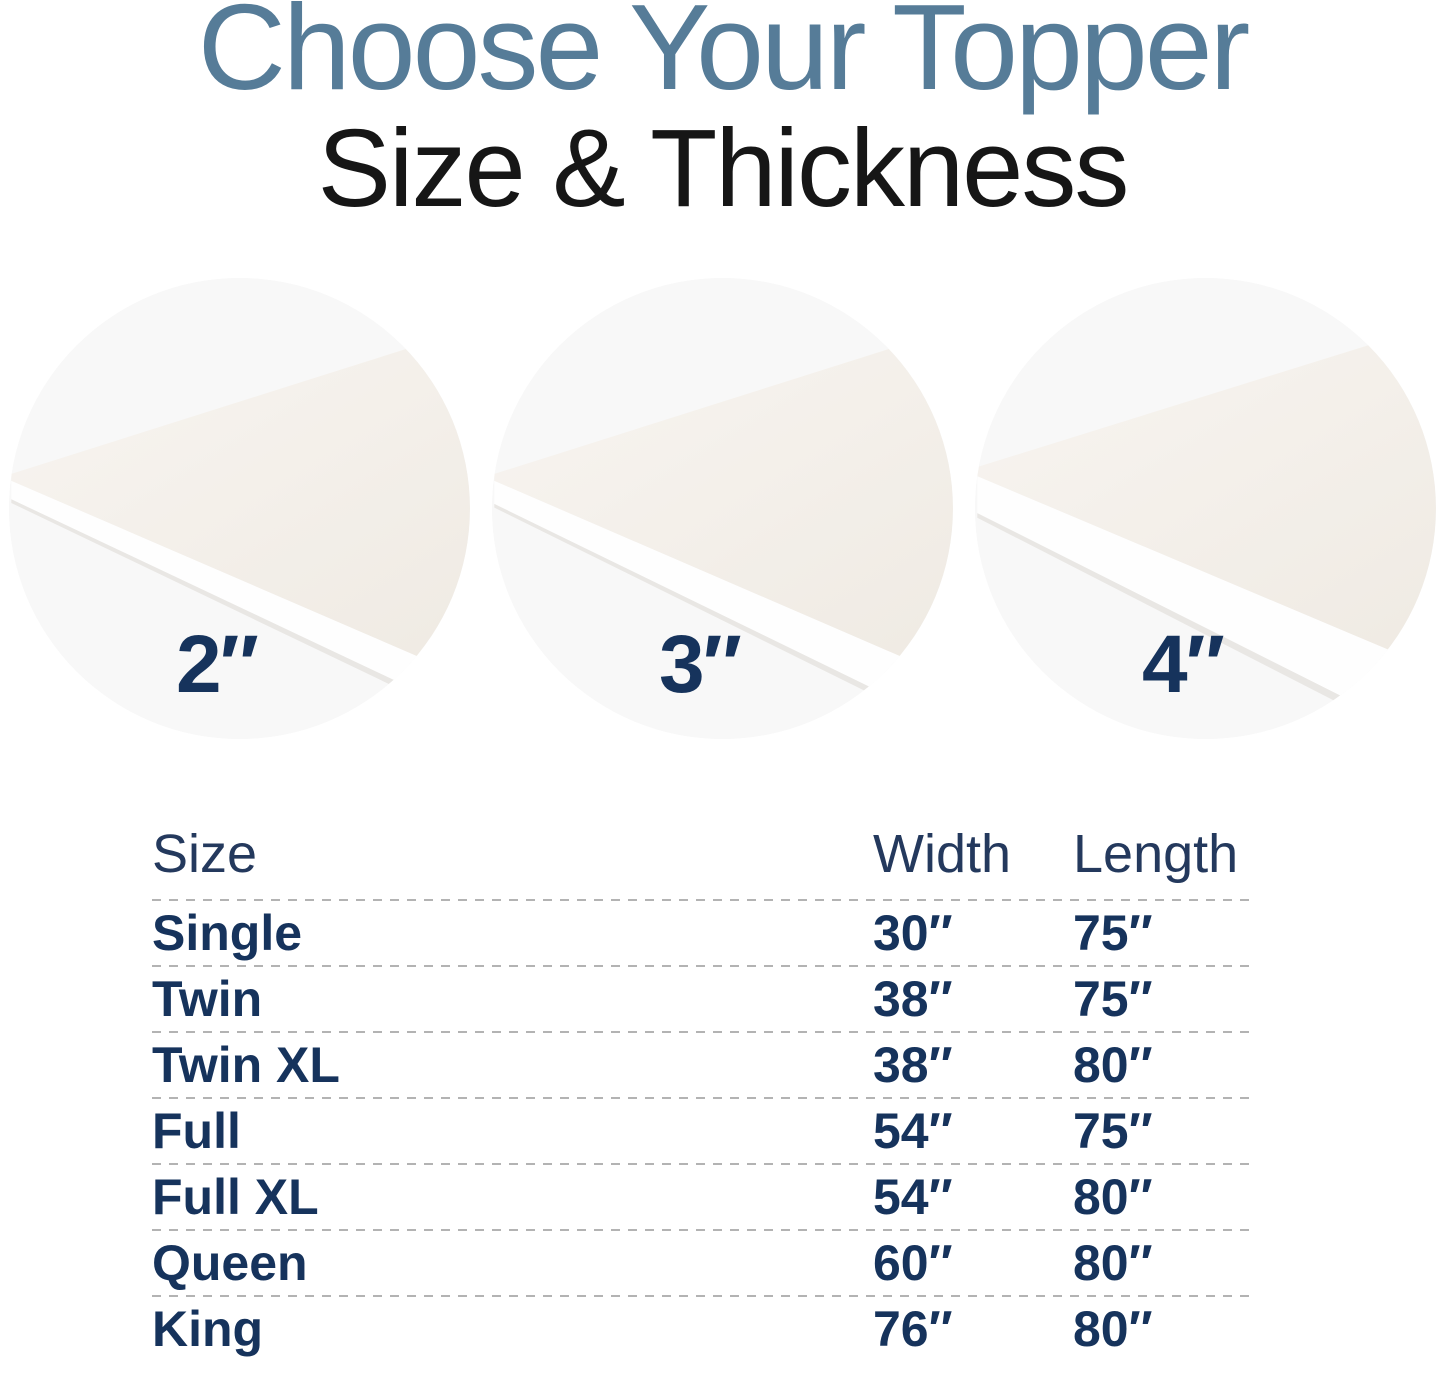 Image resolution: width=1445 pixels, height=1376 pixels. I want to click on table-row-full-xl: Full XL 54″ 80″, so click(702, 1197).